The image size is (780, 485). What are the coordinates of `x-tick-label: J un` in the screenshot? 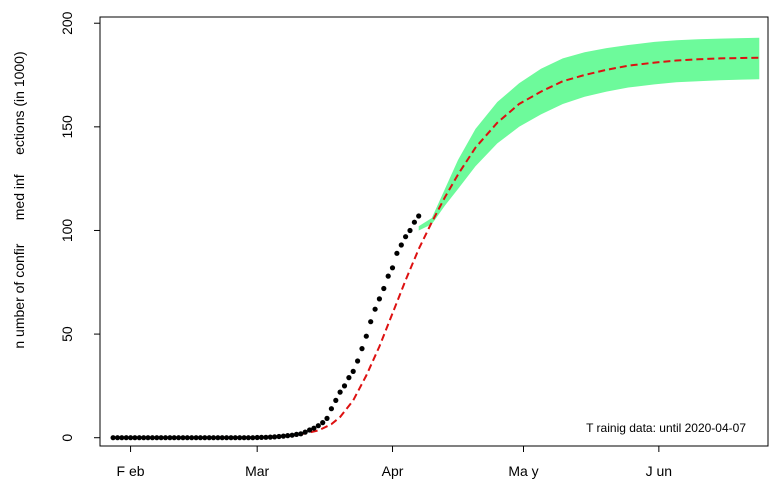 It's located at (659, 471).